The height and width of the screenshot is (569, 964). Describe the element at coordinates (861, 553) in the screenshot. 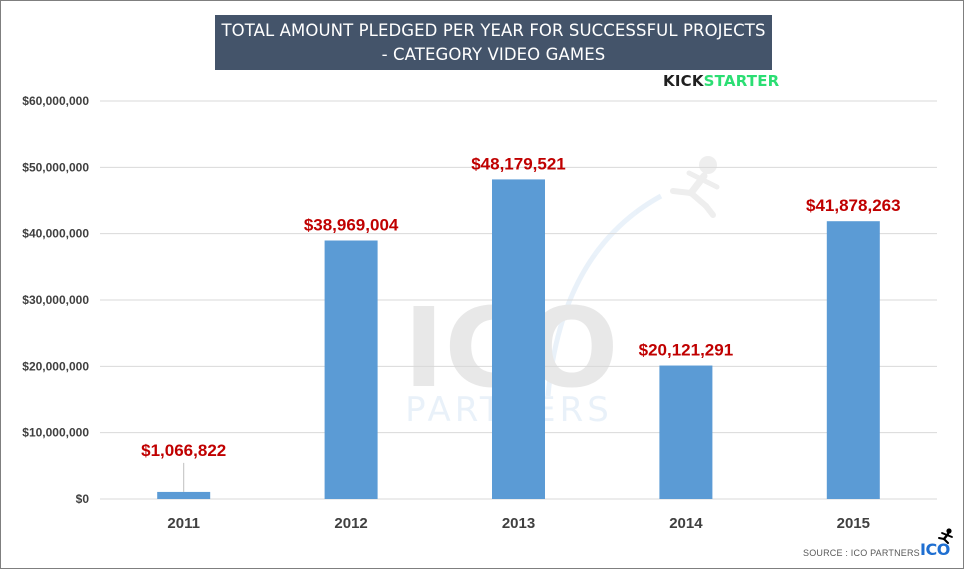

I see `source-note: SOURCE : ICO PARTNERS` at that location.